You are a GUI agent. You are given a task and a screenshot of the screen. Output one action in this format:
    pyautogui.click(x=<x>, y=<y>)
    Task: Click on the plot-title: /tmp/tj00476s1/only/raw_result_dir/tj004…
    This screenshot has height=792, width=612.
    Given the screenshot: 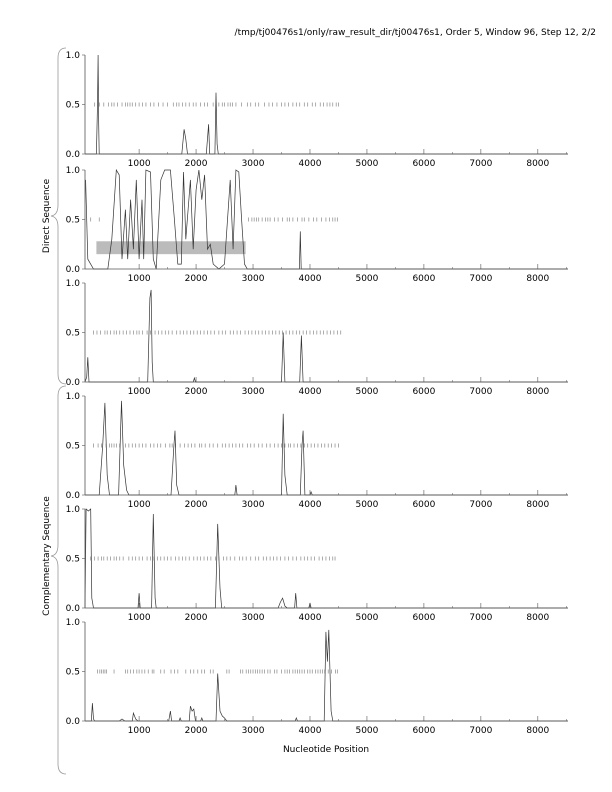 What is the action you would take?
    pyautogui.click(x=415, y=33)
    